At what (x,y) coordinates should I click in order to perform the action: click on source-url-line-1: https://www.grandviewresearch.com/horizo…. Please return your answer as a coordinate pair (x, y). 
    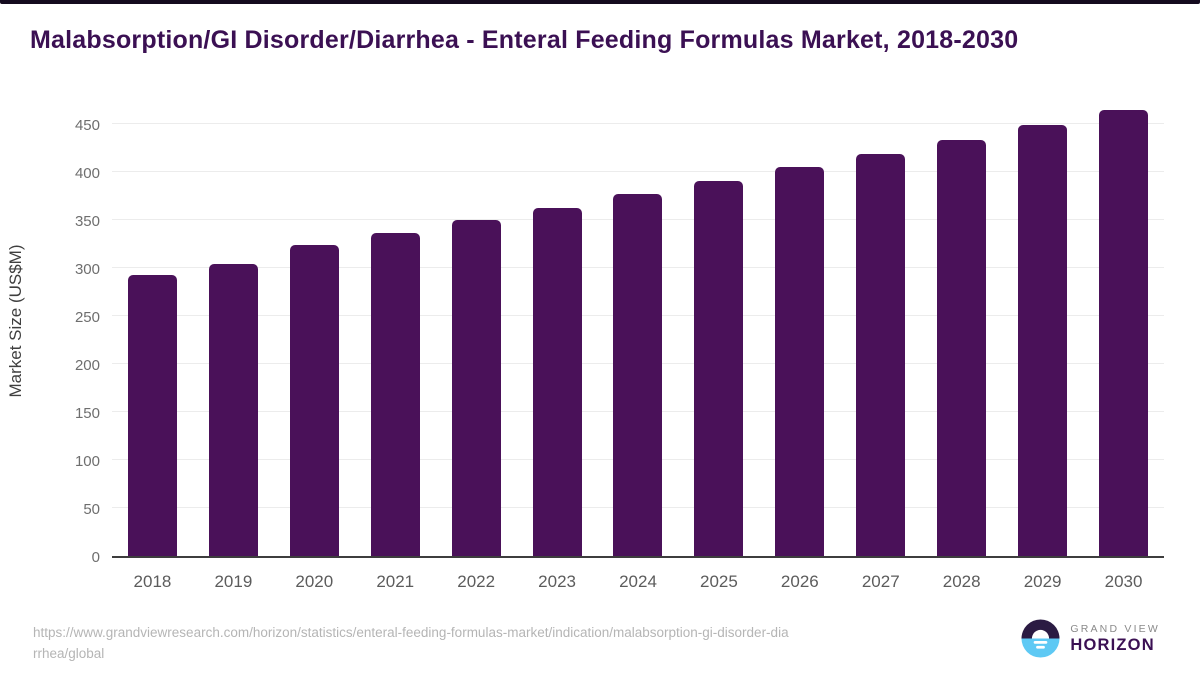
    Looking at the image, I should click on (411, 632).